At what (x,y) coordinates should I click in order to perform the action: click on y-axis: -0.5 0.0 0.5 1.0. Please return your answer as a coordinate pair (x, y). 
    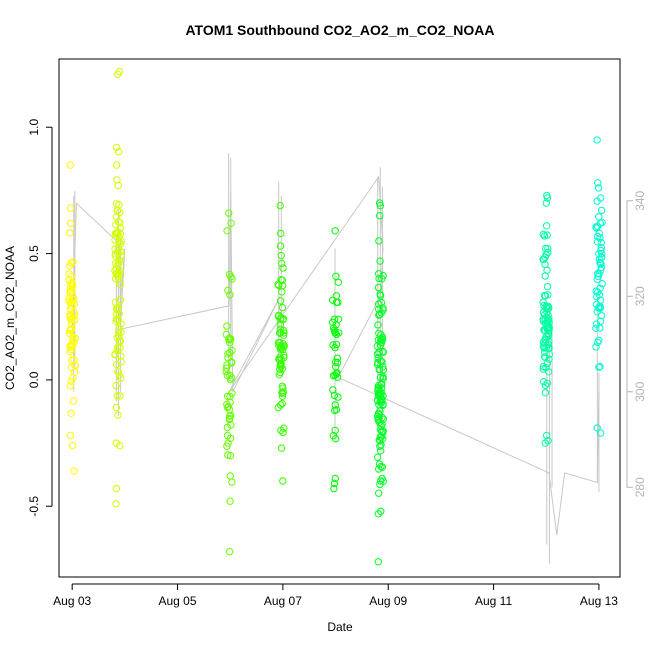
    Looking at the image, I should click on (40, 318).